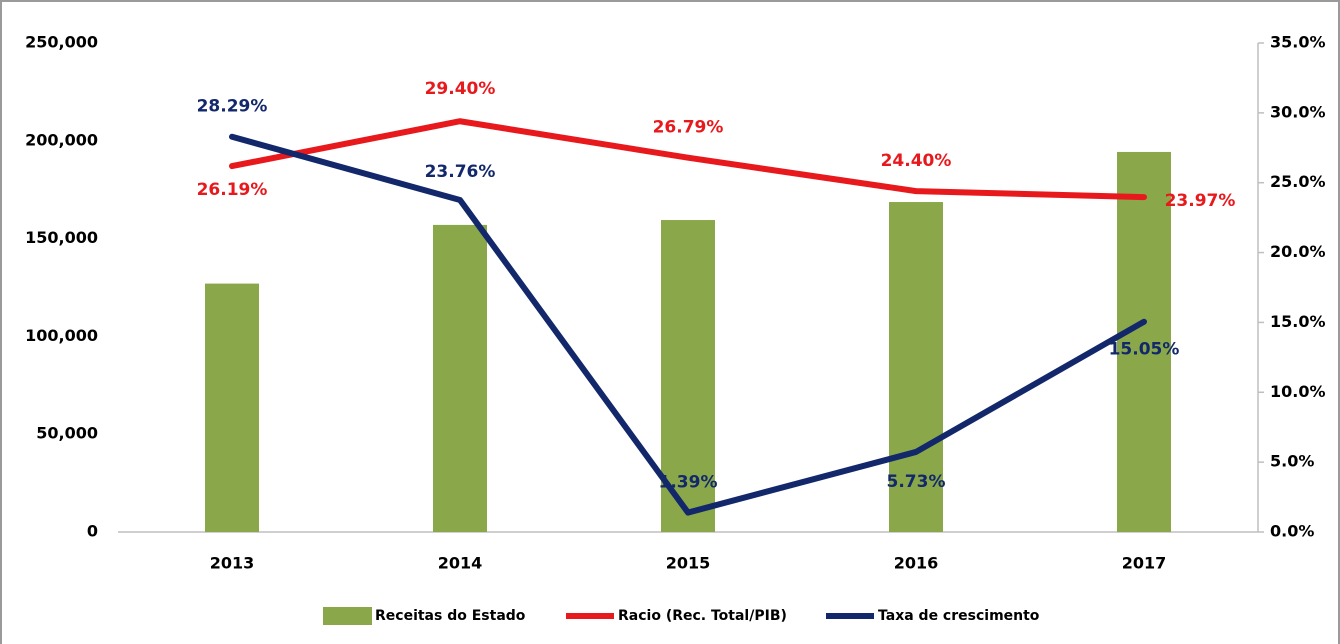 The width and height of the screenshot is (1340, 644). I want to click on data-label: 15.05%, so click(1144, 350).